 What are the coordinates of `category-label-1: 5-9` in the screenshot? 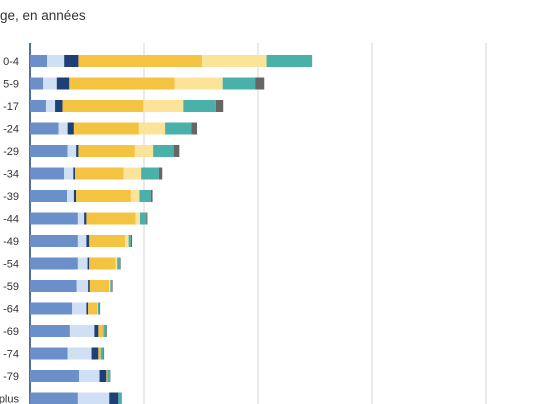 It's located at (11, 85).